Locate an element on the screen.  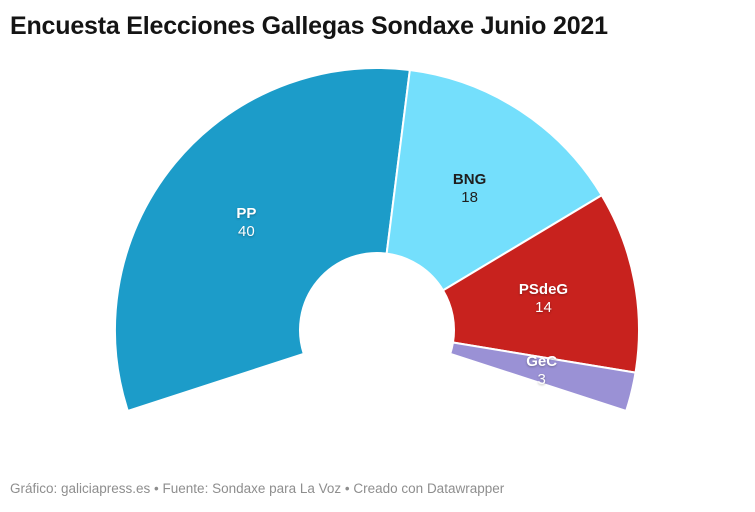
slice-gec is located at coordinates (543, 376).